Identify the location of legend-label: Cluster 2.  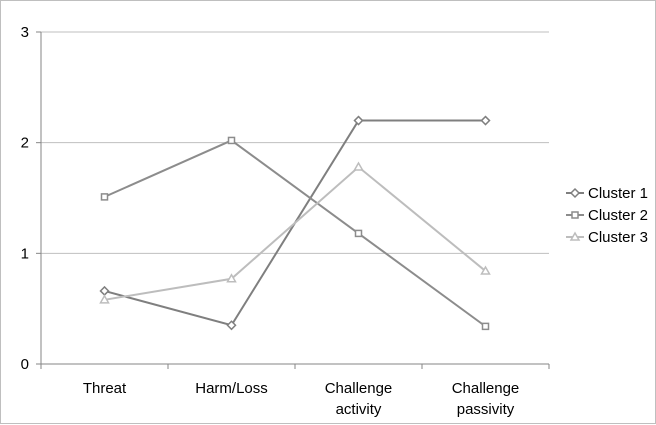
(618, 215).